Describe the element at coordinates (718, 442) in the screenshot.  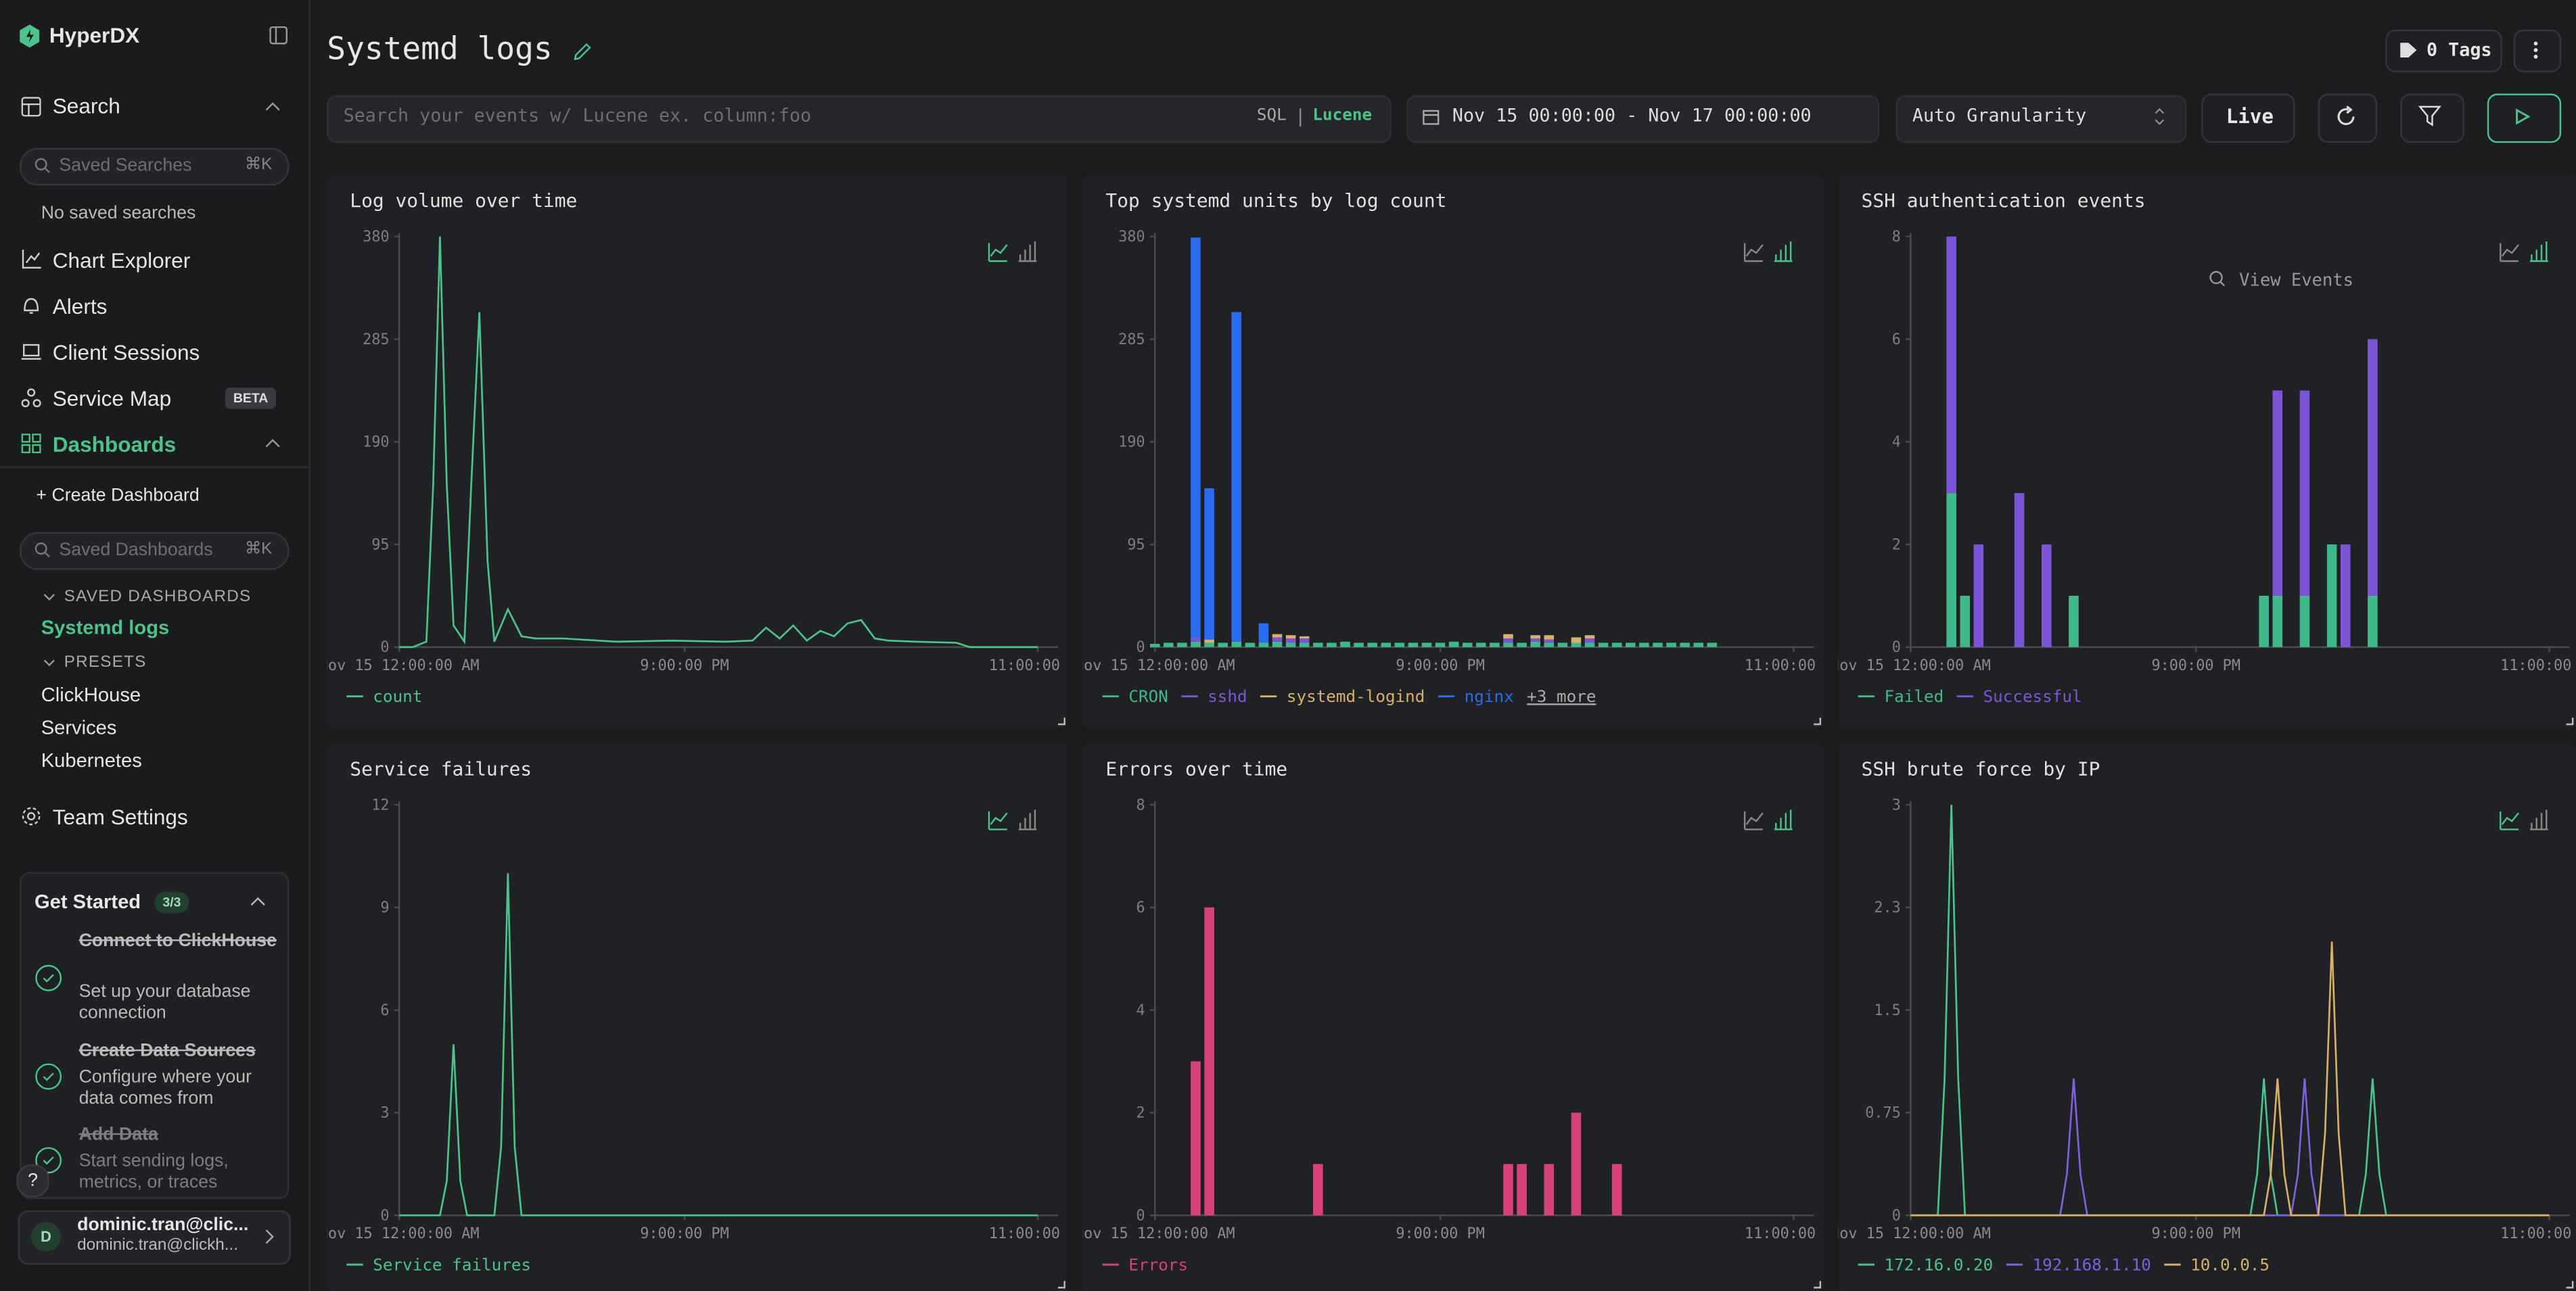
I see `line-series` at that location.